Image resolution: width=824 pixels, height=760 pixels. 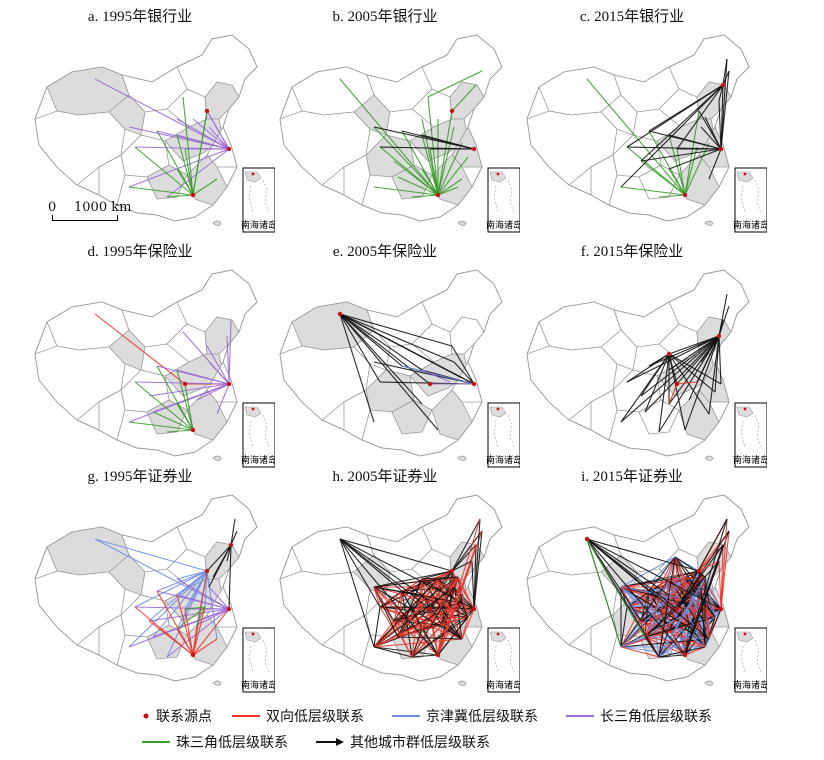 I want to click on legend-other: 其他城市群低层级联系, so click(x=403, y=742).